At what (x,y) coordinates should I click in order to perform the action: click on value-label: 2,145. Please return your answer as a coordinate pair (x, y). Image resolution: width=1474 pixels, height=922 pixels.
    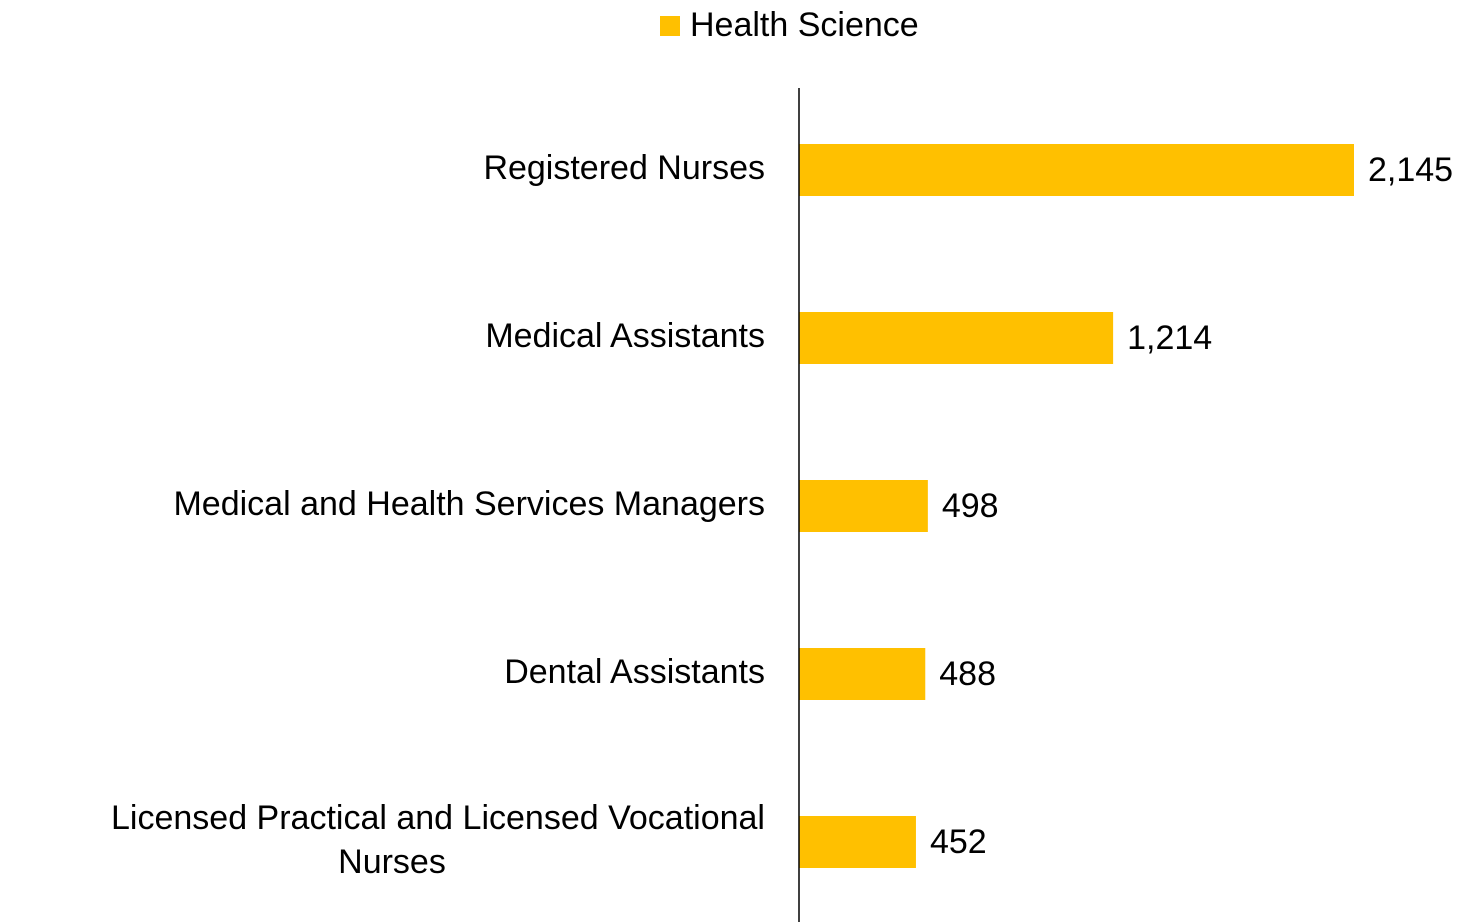
    Looking at the image, I should click on (1410, 170).